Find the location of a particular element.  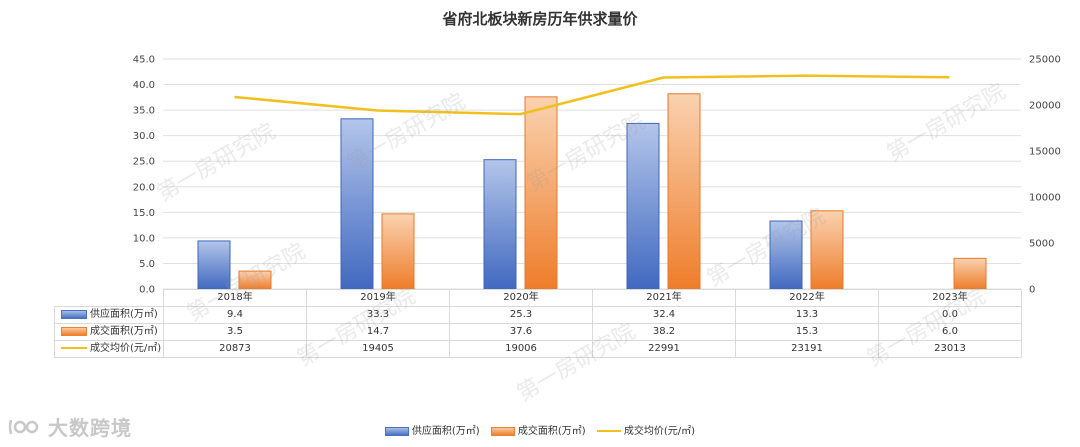

table-cell-value: 14.7 is located at coordinates (378, 332).